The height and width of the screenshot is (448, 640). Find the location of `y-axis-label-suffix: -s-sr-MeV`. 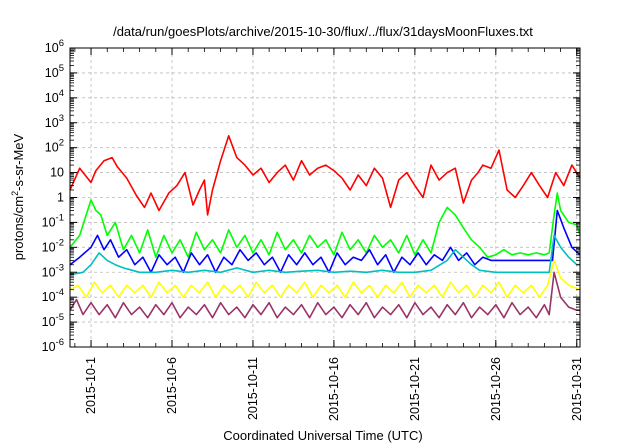

y-axis-label-suffix: -s-sr-MeV is located at coordinates (18, 161).